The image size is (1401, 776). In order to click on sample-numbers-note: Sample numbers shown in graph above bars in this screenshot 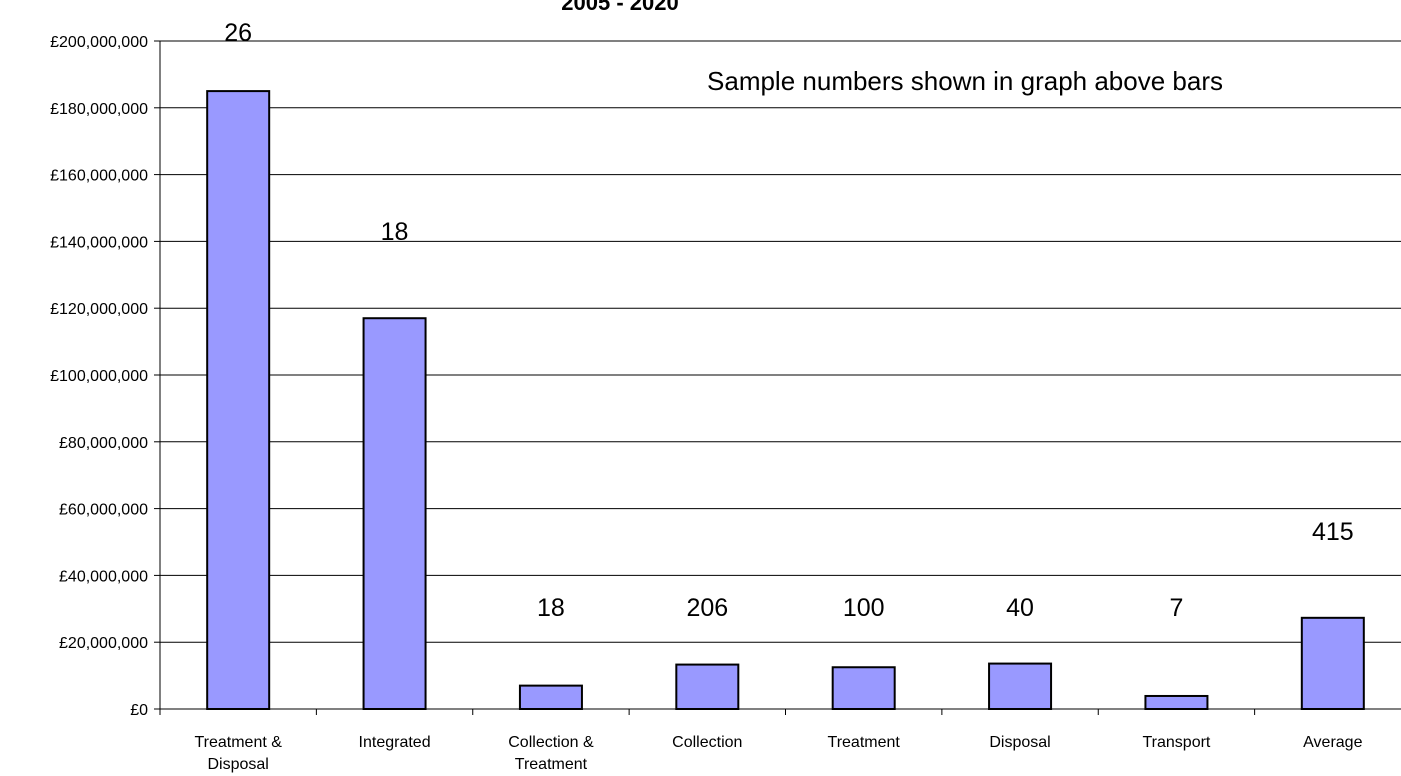, I will do `click(965, 81)`.